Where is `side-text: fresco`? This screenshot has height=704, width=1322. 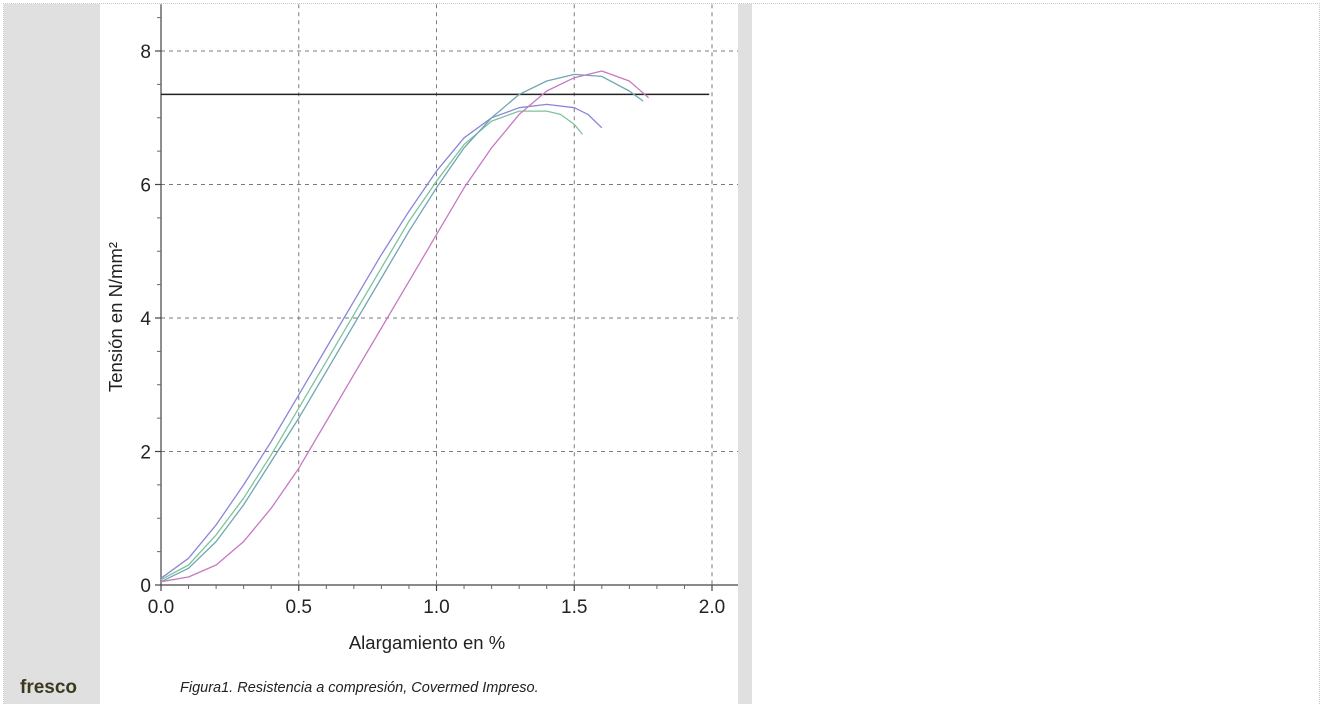
side-text: fresco is located at coordinates (49, 687).